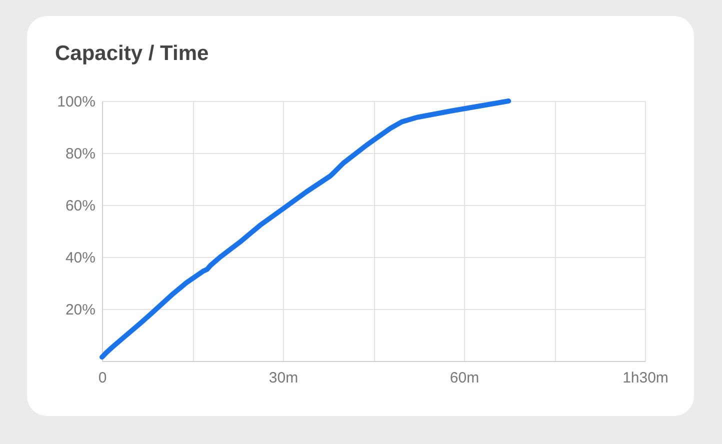 The image size is (722, 444). Describe the element at coordinates (465, 378) in the screenshot. I see `x-tick-label: 60m` at that location.